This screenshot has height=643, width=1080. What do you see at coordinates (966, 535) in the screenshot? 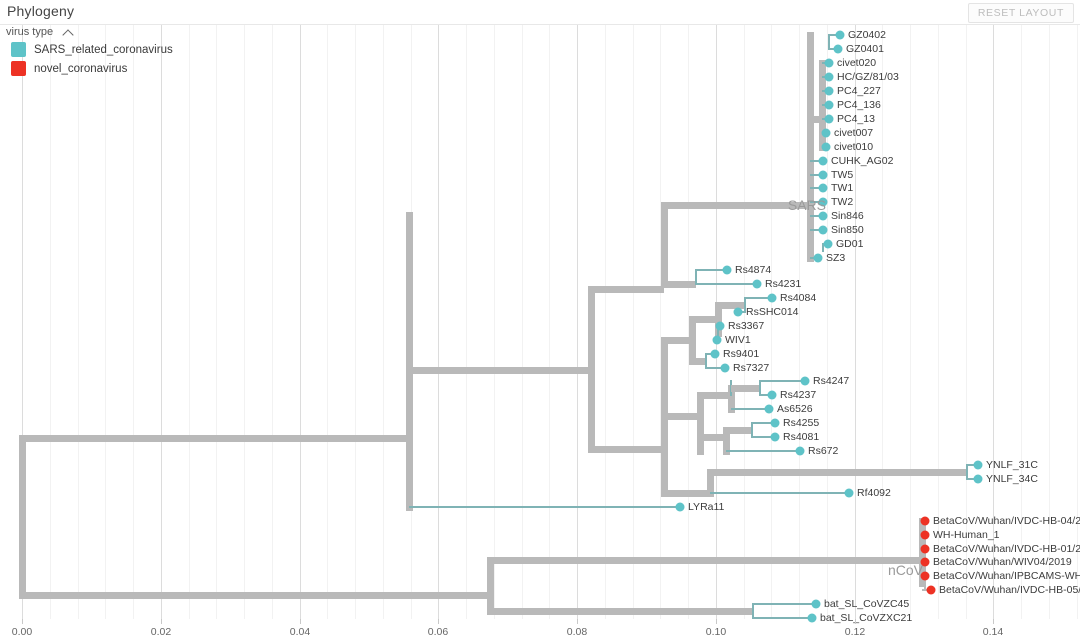
I see `tree-tip-label: WH-Human_1` at bounding box center [966, 535].